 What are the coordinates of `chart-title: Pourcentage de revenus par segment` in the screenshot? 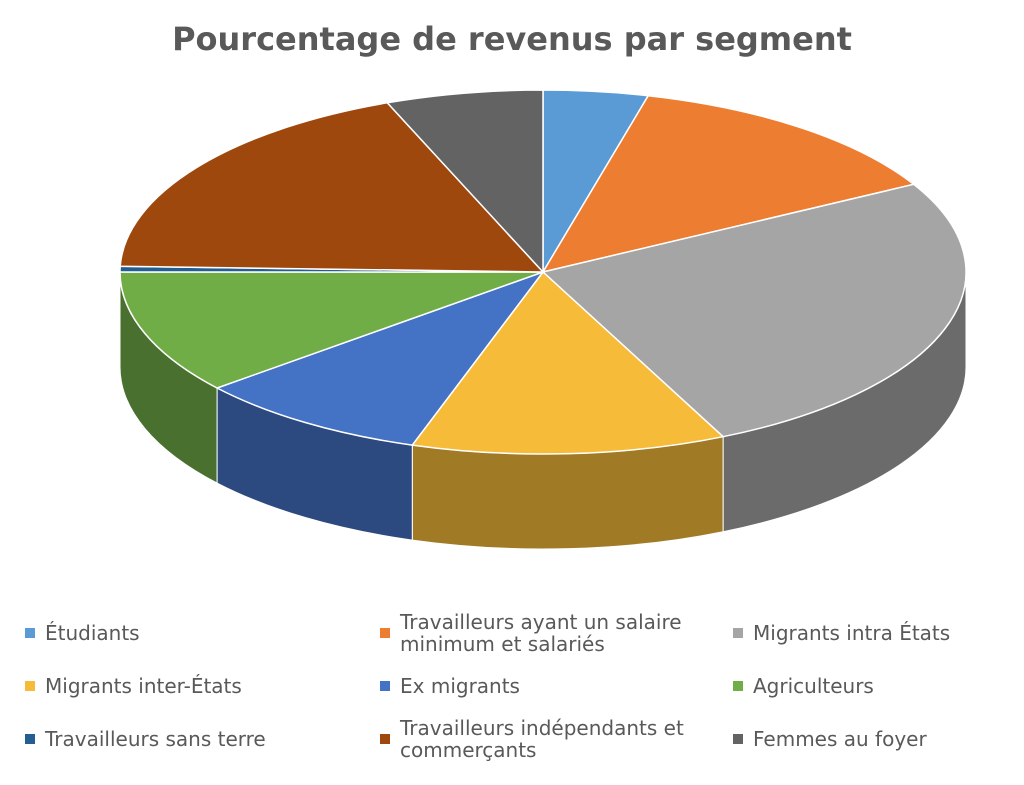 It's located at (512, 39).